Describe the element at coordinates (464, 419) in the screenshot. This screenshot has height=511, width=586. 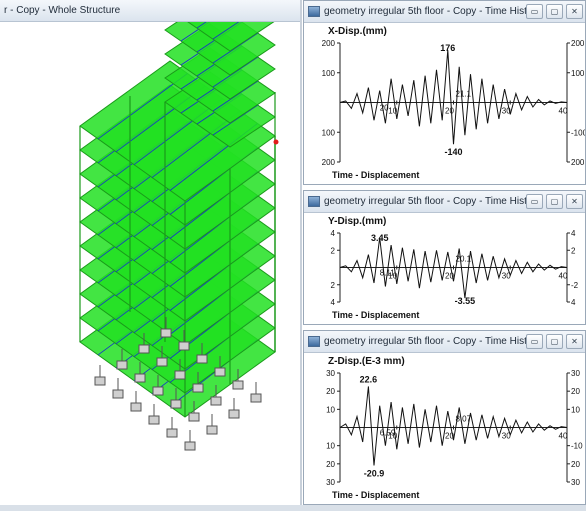
I see `mid-value-label: 8.07` at that location.